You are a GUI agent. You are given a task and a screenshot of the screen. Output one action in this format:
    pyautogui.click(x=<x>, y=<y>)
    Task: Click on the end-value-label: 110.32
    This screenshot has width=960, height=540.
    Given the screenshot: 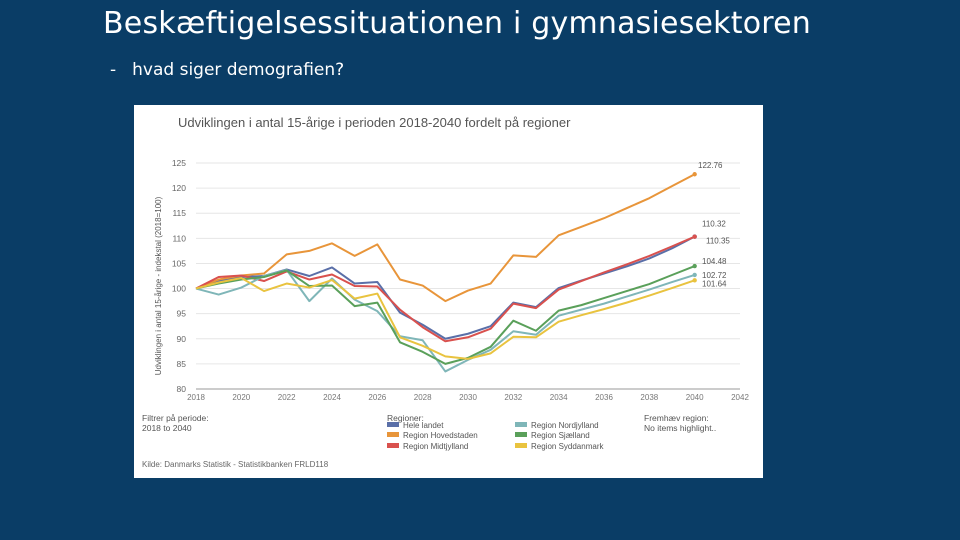 What is the action you would take?
    pyautogui.click(x=714, y=224)
    